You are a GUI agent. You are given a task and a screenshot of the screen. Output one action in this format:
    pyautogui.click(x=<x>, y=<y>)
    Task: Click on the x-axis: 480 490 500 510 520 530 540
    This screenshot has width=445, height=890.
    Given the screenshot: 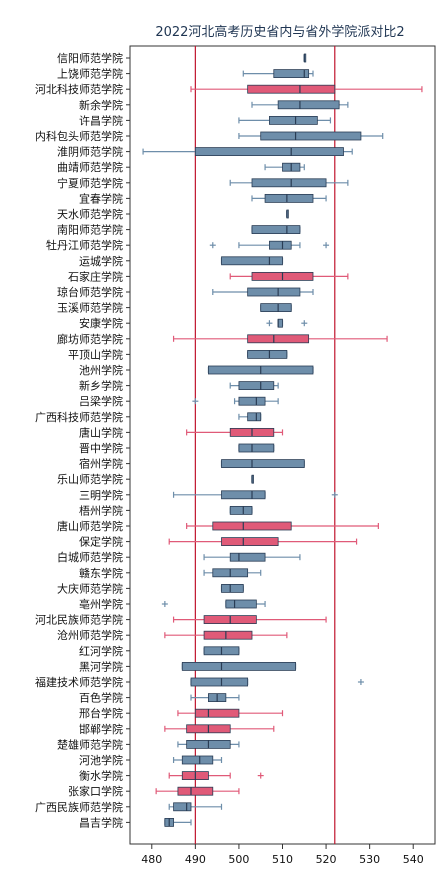 What is the action you would take?
    pyautogui.click(x=282, y=855)
    